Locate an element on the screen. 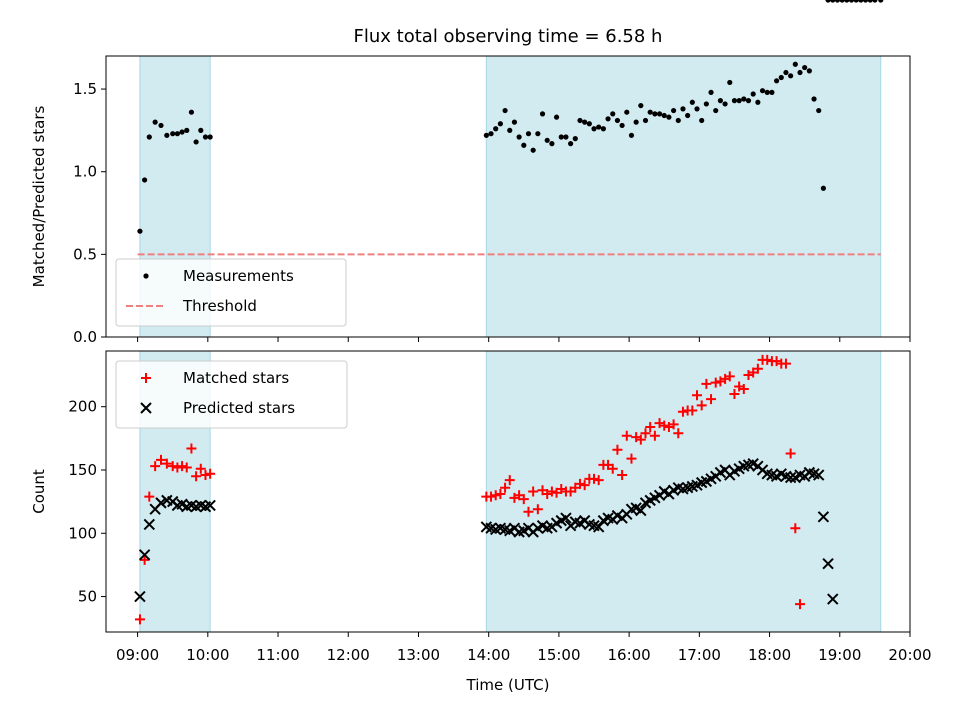 The width and height of the screenshot is (960, 720). legend-label: Measurements is located at coordinates (238, 276).